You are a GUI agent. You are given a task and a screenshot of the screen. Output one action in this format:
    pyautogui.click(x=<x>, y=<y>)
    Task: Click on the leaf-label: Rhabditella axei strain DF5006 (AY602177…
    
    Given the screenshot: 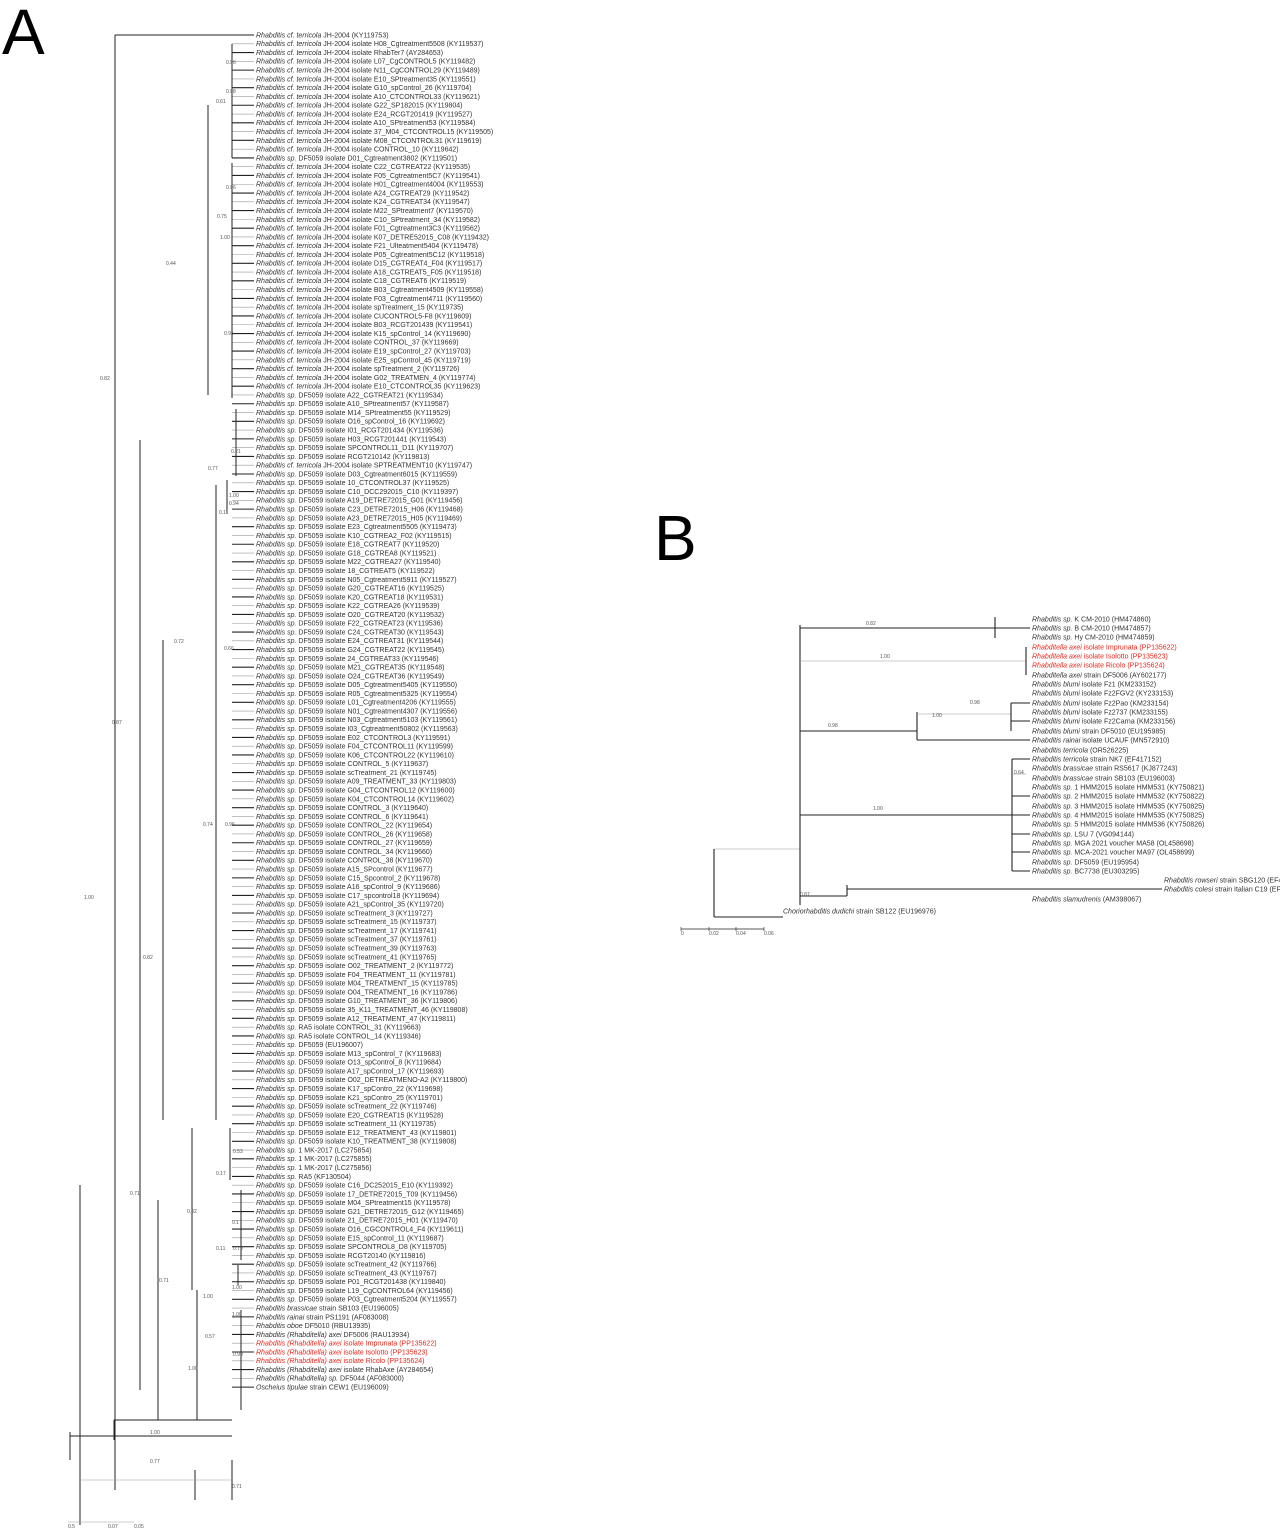 What is the action you would take?
    pyautogui.click(x=1099, y=675)
    